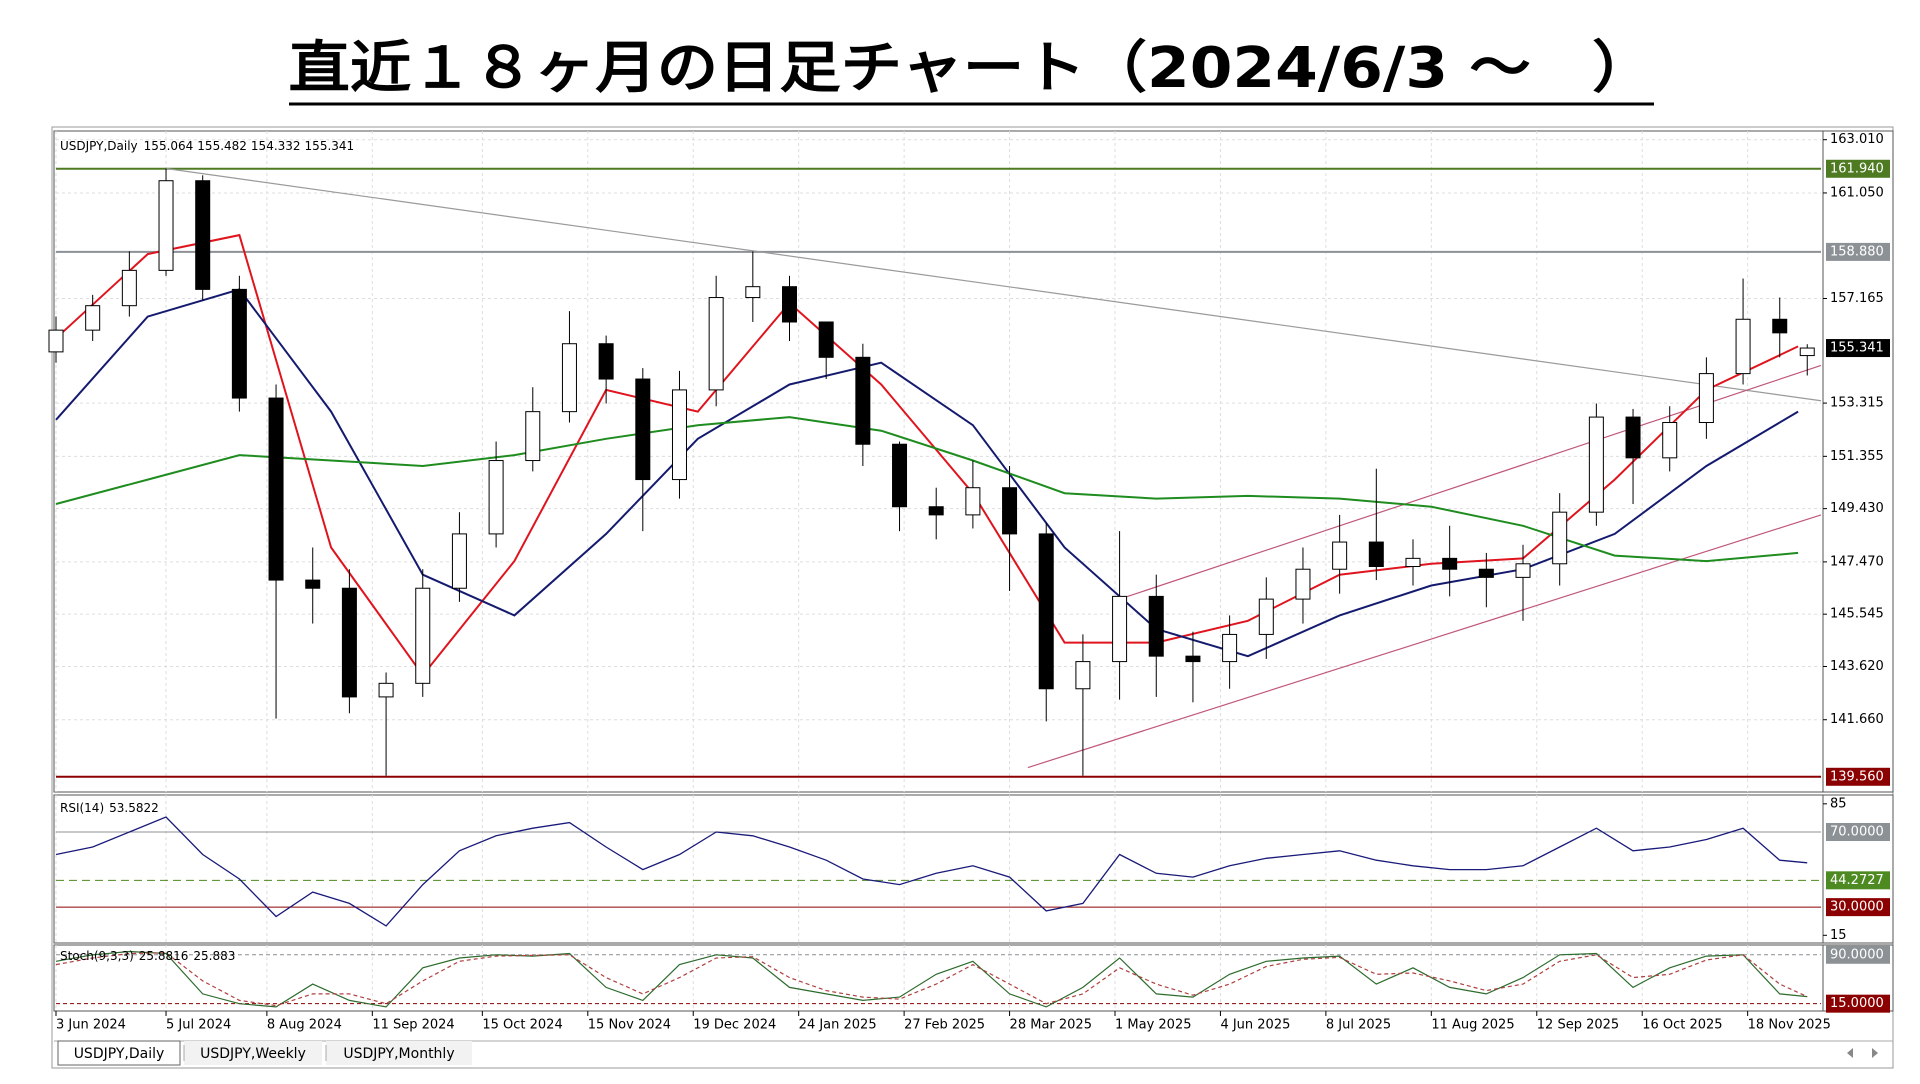 Image resolution: width=1920 pixels, height=1084 pixels. Describe the element at coordinates (931, 871) in the screenshot. I see `rsi-line` at that location.